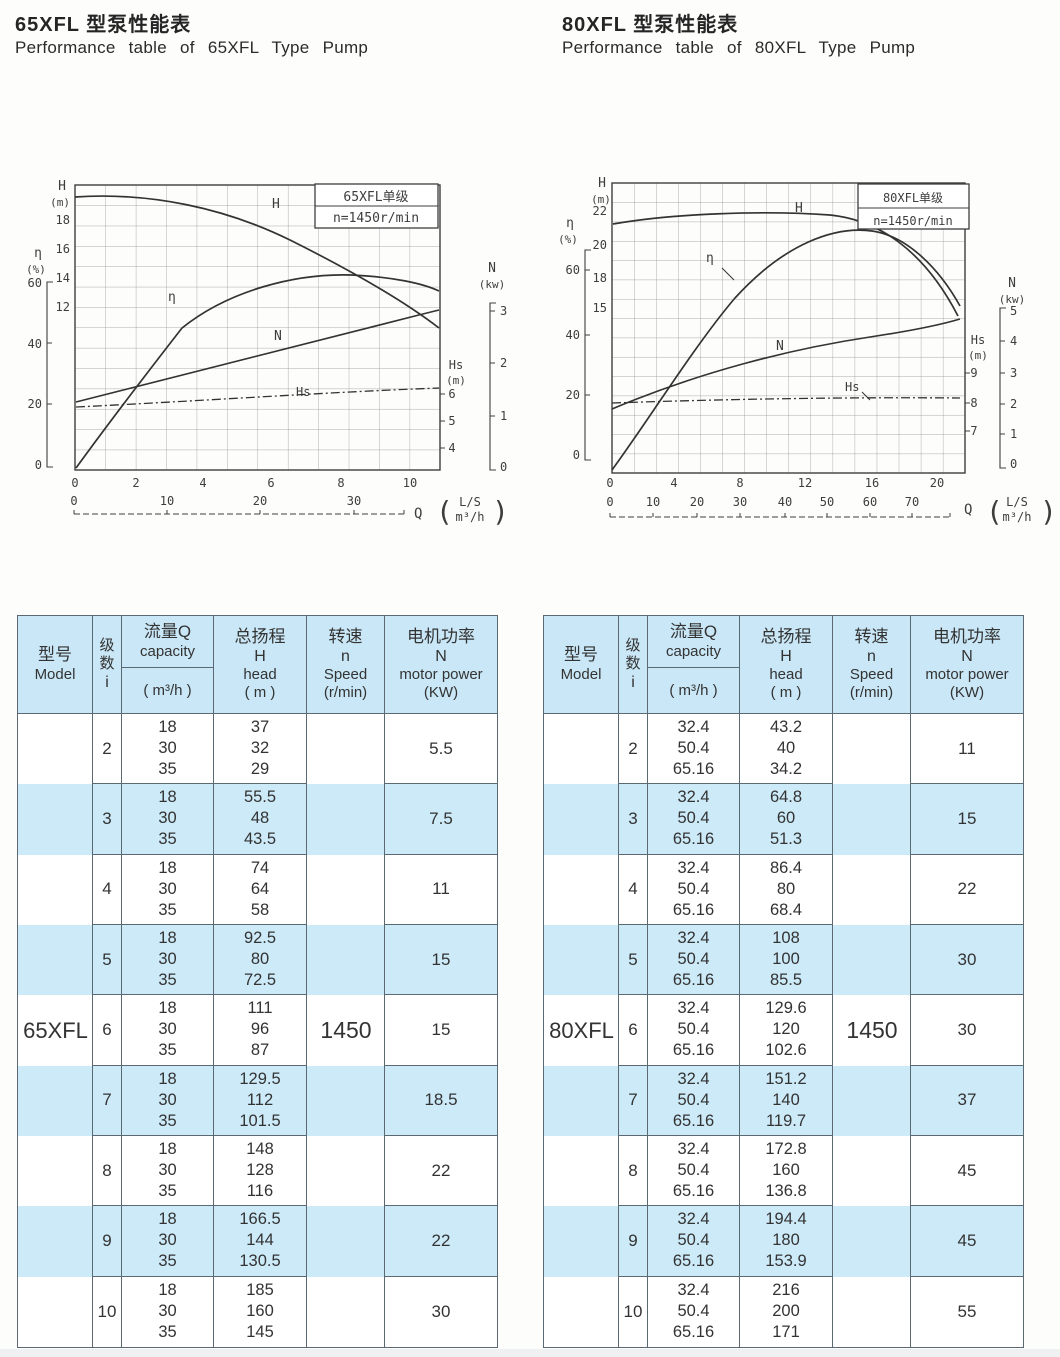 Image resolution: width=1060 pixels, height=1357 pixels. I want to click on n-tick: 1, so click(1013, 434).